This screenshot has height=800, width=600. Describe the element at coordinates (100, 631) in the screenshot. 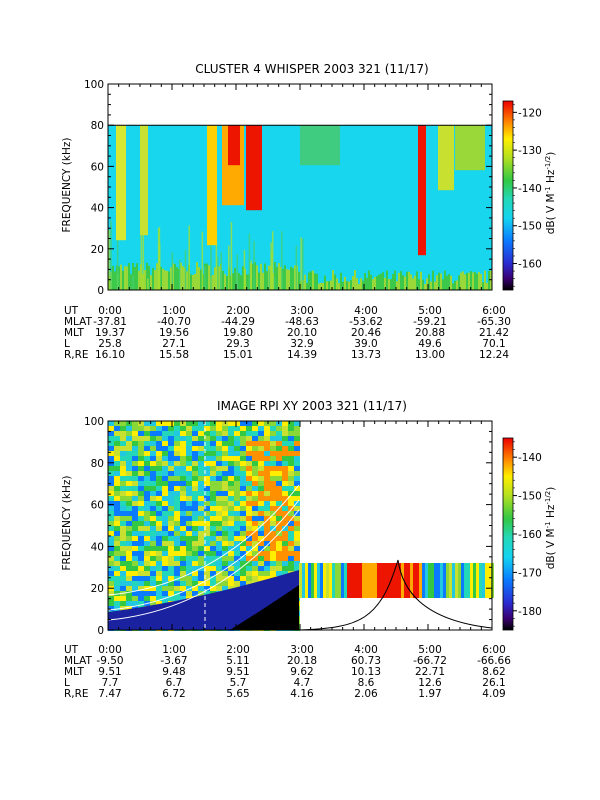

I see `y-tick-label: 0` at that location.